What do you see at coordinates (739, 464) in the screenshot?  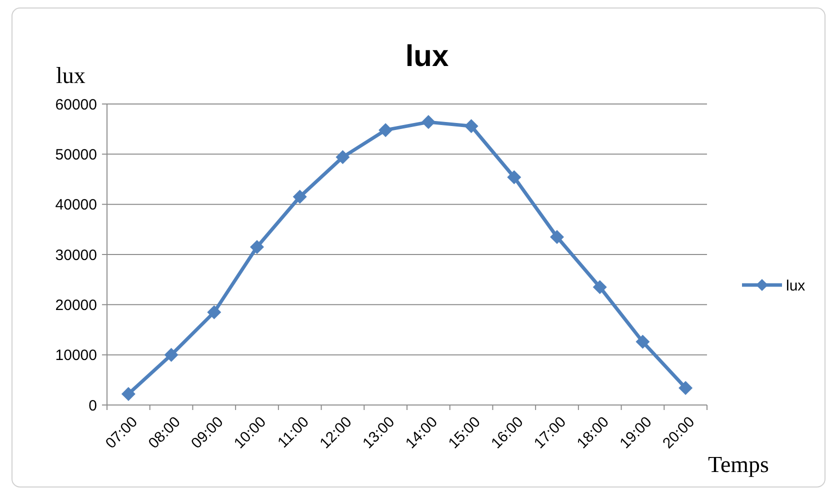 I see `x-axis-title: Temps` at bounding box center [739, 464].